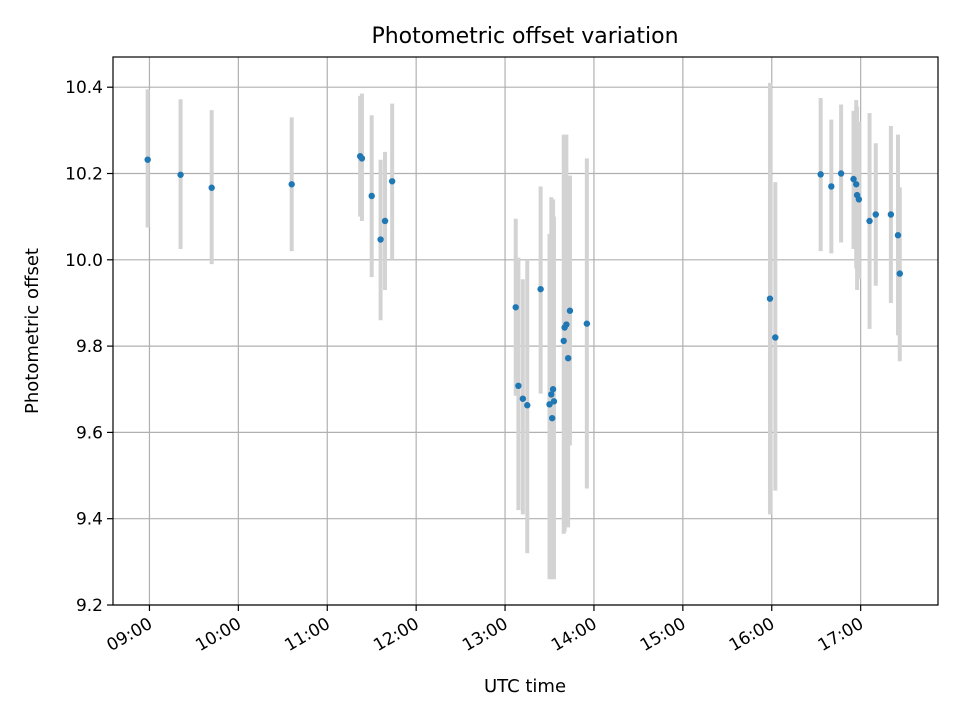  Describe the element at coordinates (307, 635) in the screenshot. I see `x-tick-label: 11:00` at that location.